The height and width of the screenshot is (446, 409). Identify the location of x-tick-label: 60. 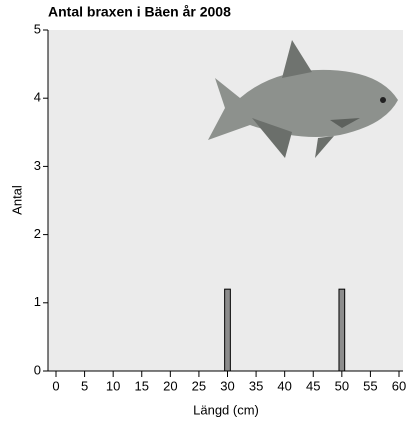
(399, 385).